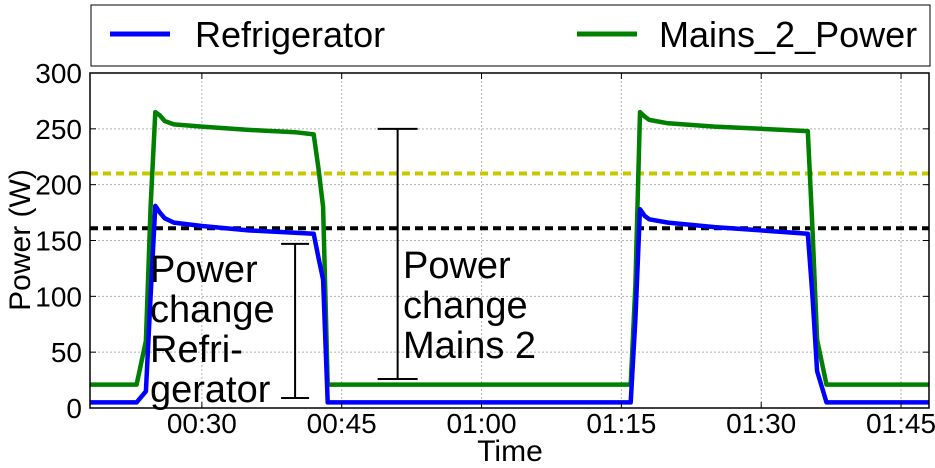 Image resolution: width=935 pixels, height=468 pixels. I want to click on y-tick-label: 0, so click(74, 408).